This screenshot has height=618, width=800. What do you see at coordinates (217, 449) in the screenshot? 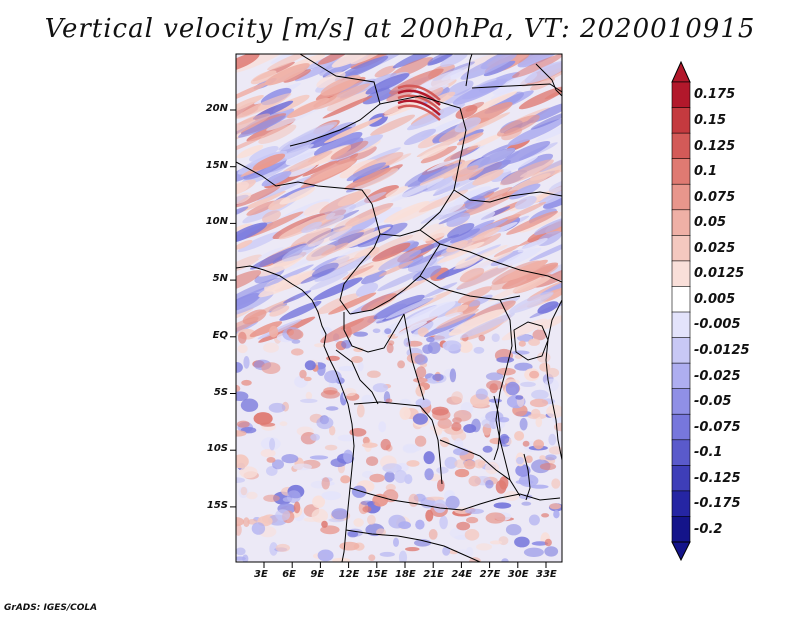
I see `lat-label: 10S` at bounding box center [217, 449].